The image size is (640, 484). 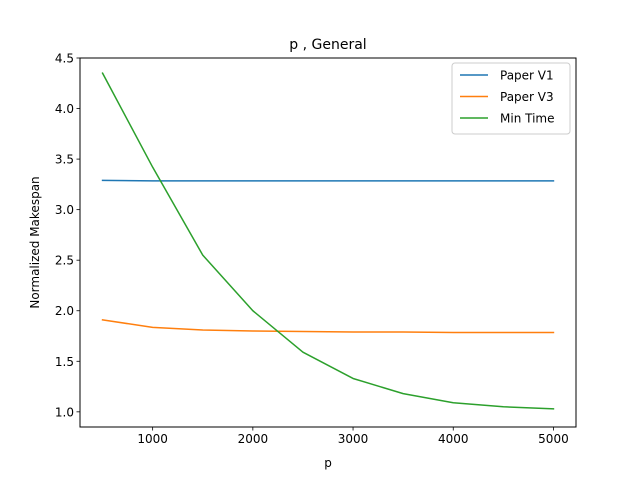 I want to click on chart-title: p , General, so click(x=327, y=45).